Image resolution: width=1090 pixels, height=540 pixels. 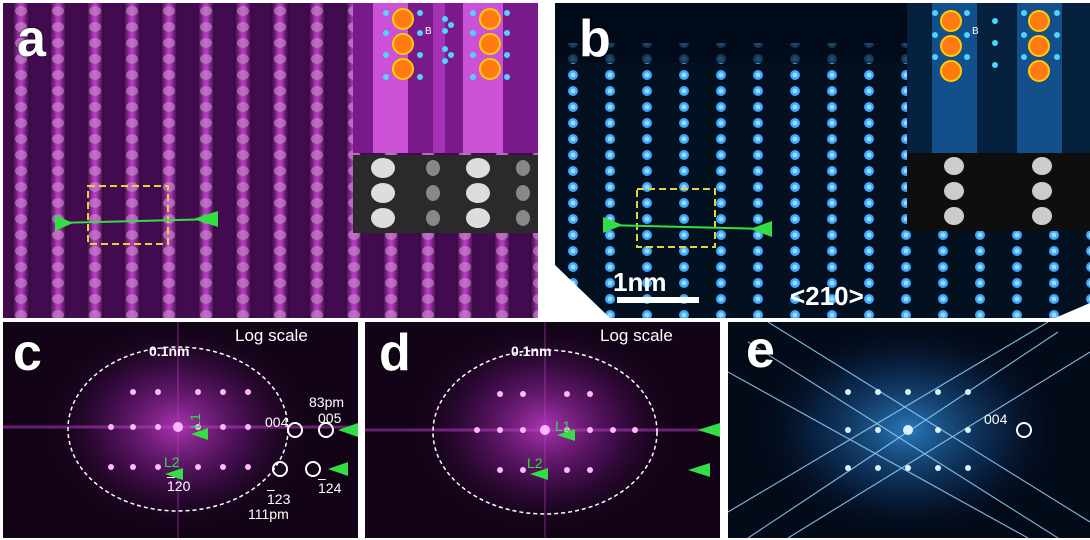 I want to click on panel-b-profile-line, so click(x=686, y=227).